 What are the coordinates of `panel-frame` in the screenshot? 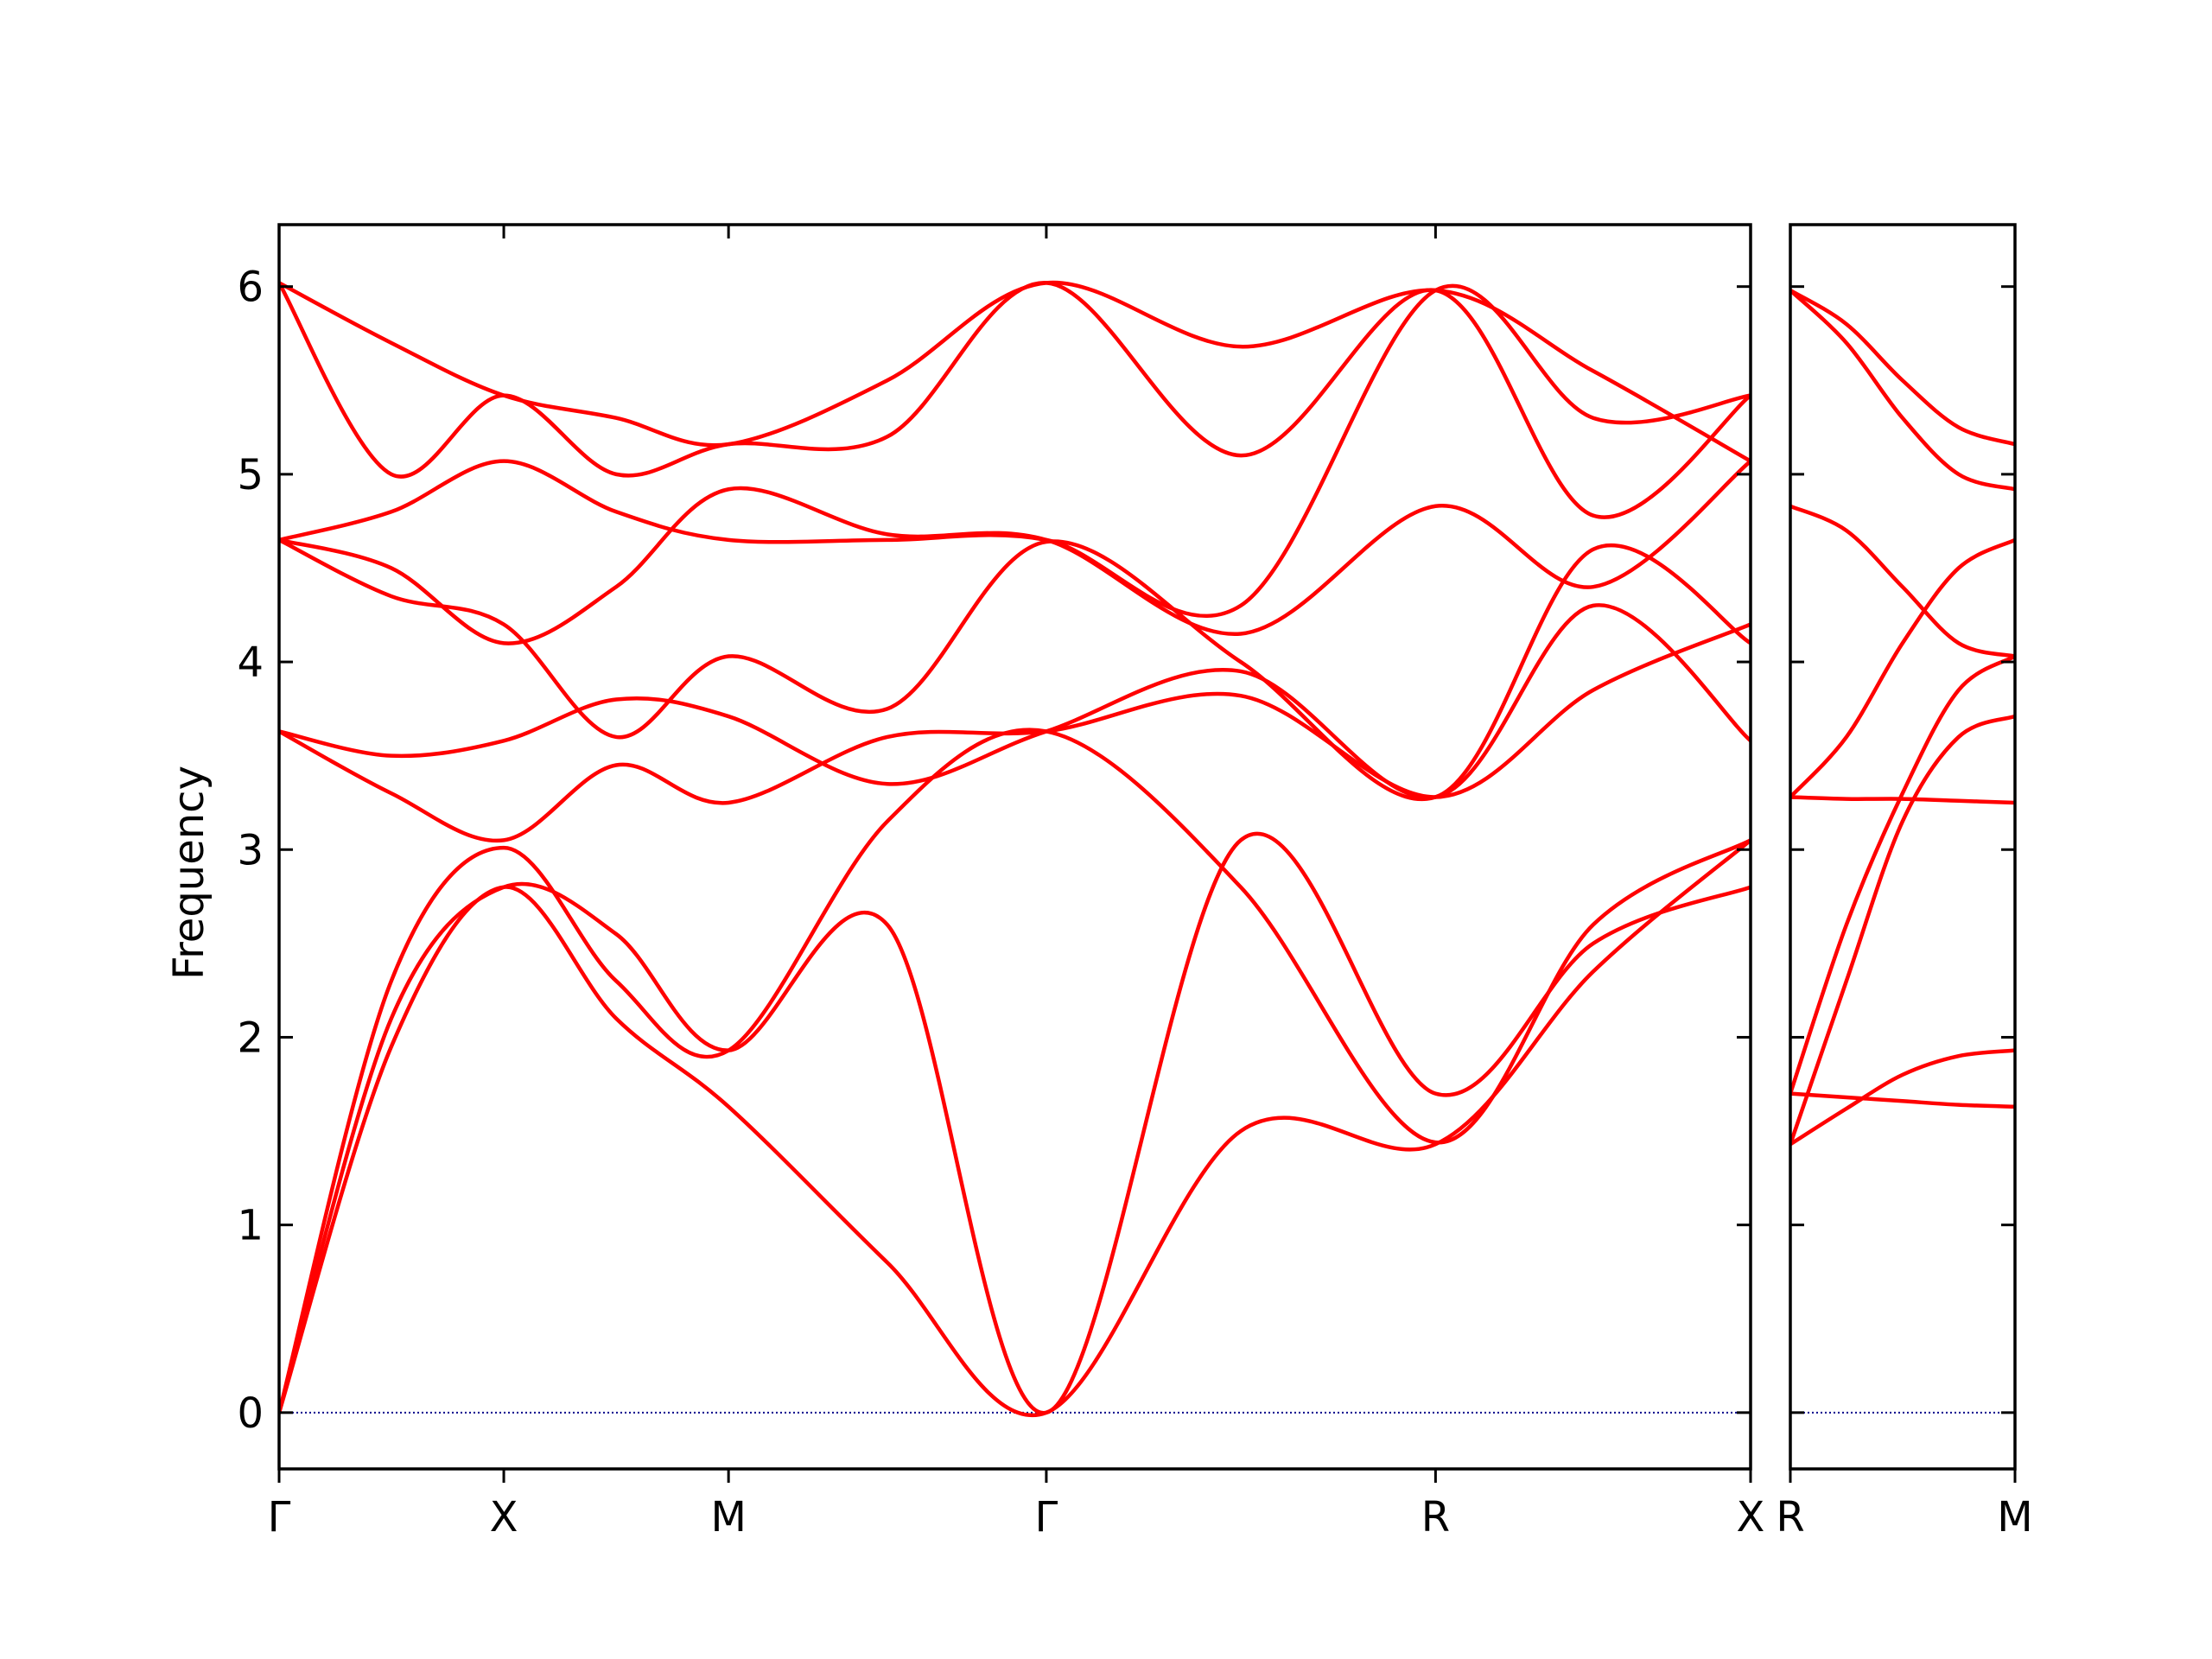 It's located at (1903, 847).